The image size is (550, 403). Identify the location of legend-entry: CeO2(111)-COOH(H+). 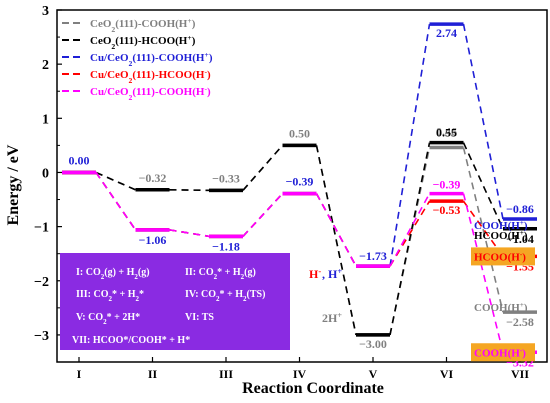
(143, 25).